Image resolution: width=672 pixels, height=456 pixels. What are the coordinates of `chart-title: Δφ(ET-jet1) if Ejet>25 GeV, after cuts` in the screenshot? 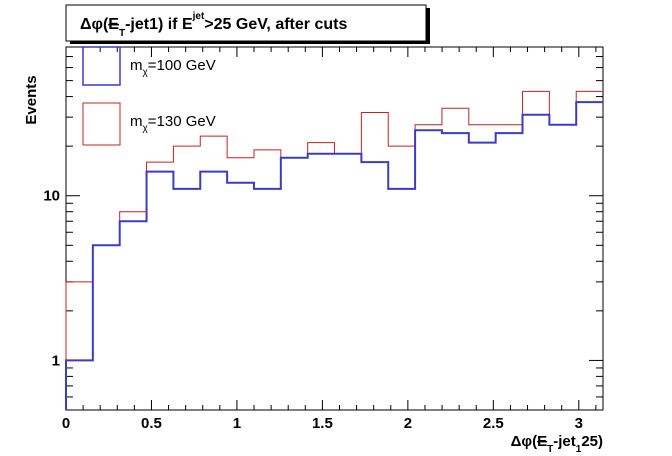 It's located at (213, 25).